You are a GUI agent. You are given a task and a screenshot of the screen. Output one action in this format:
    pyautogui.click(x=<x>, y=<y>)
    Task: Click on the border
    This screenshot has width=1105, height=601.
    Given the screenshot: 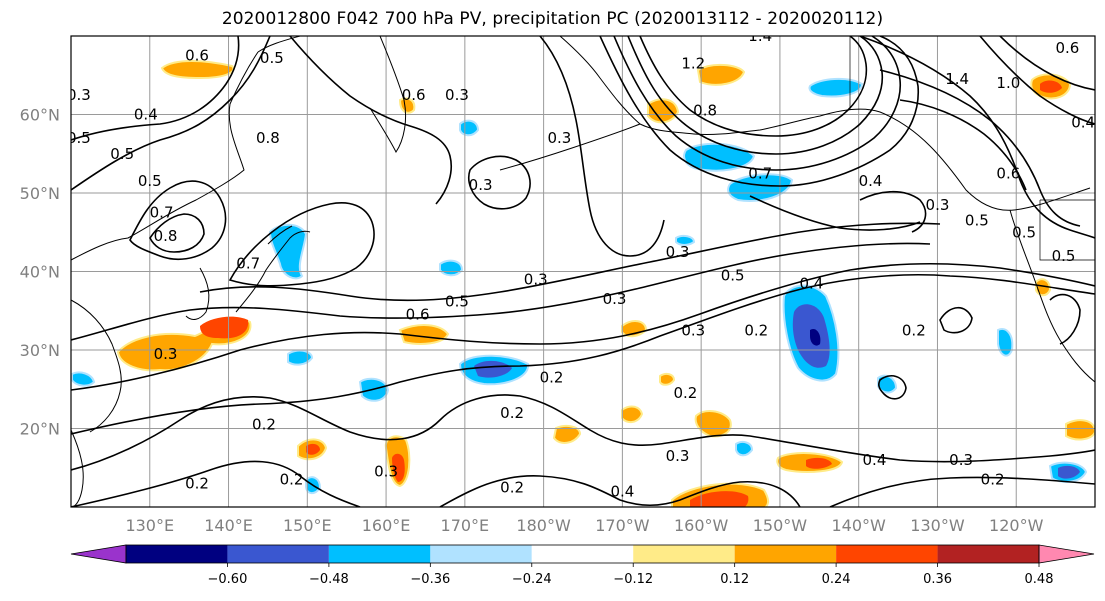 What is the action you would take?
    pyautogui.click(x=972, y=148)
    